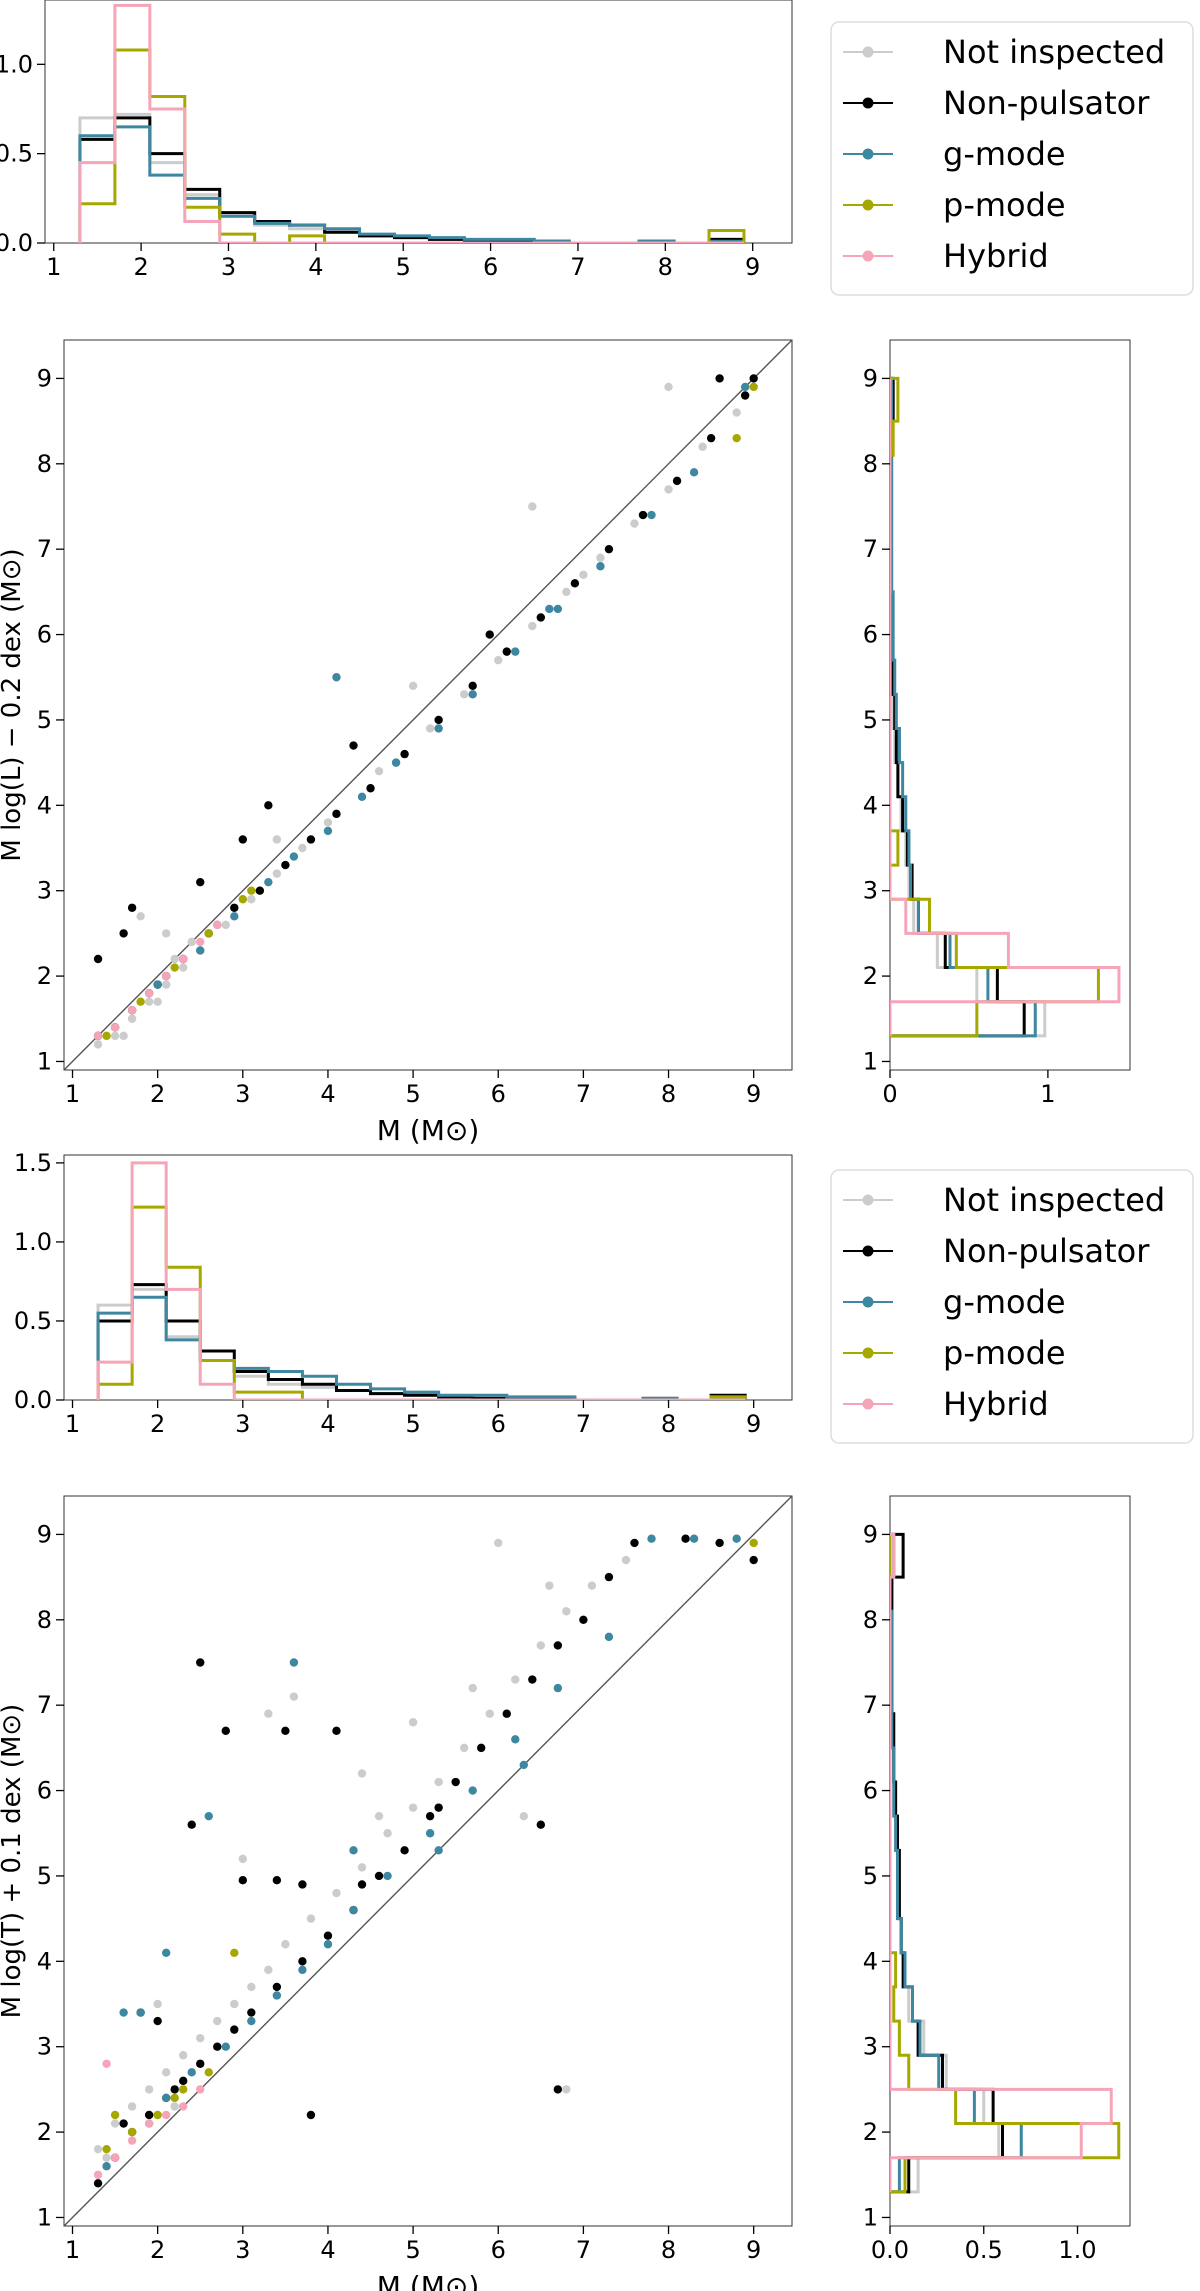  Describe the element at coordinates (33, 1163) in the screenshot. I see `y-tick-label: 1.5` at that location.